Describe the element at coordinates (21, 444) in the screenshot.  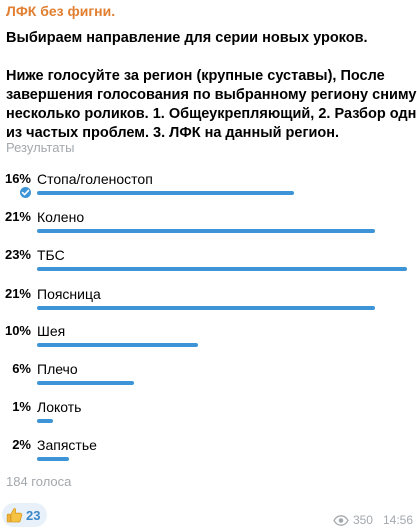
I see `option-percent: 2%` at that location.